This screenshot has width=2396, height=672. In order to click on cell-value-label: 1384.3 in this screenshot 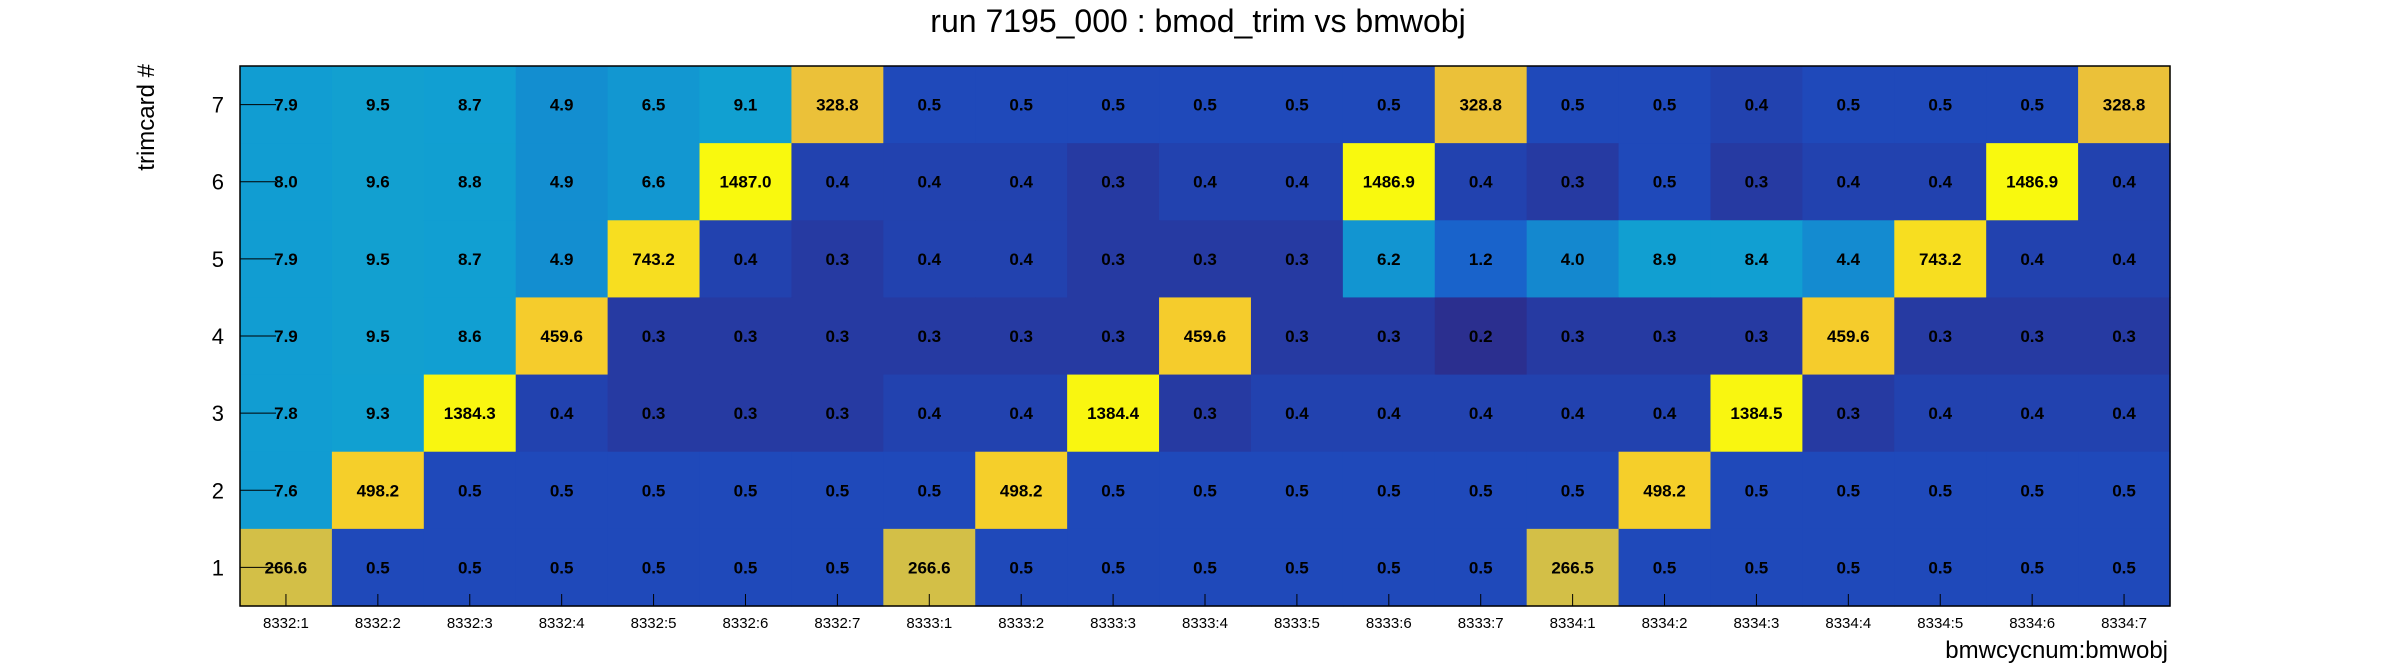, I will do `click(470, 413)`.